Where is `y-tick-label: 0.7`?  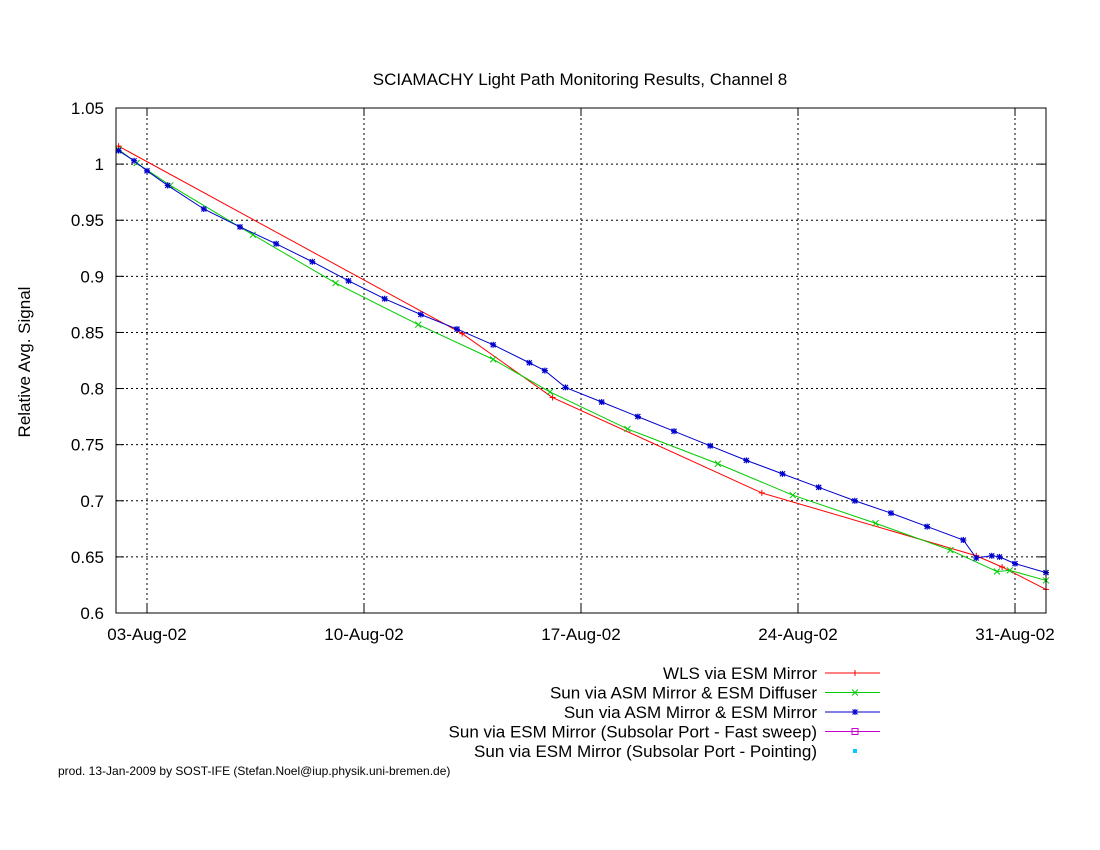
y-tick-label: 0.7 is located at coordinates (92, 501).